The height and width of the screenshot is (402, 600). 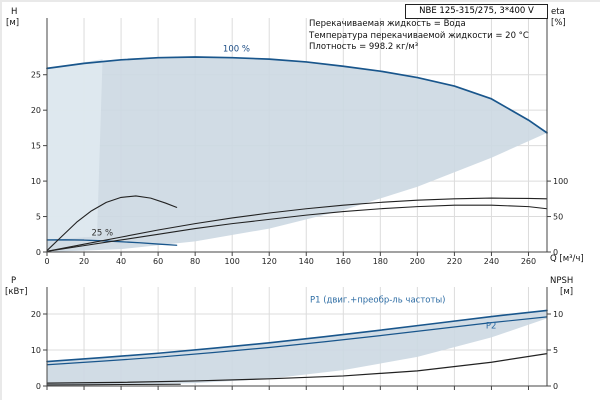 What do you see at coordinates (46, 261) in the screenshot?
I see `tick-label-x: 0` at bounding box center [46, 261].